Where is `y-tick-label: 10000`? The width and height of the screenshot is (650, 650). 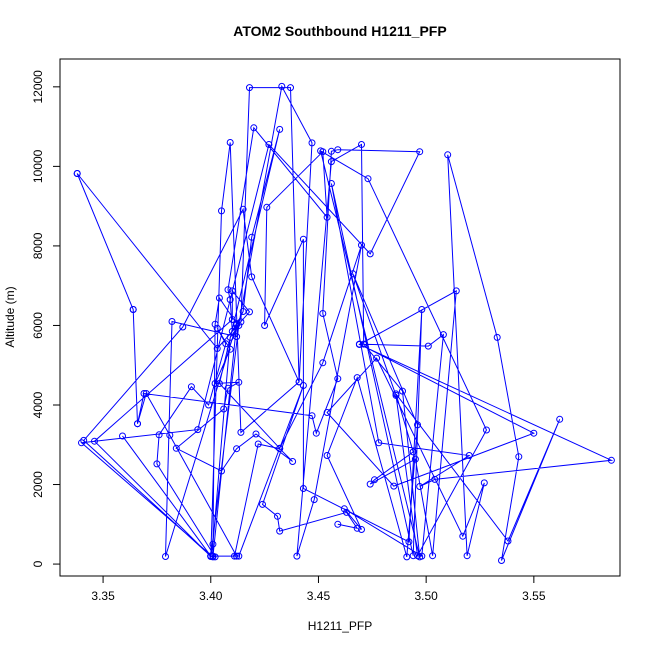 y-tick-label: 10000 is located at coordinates (38, 166).